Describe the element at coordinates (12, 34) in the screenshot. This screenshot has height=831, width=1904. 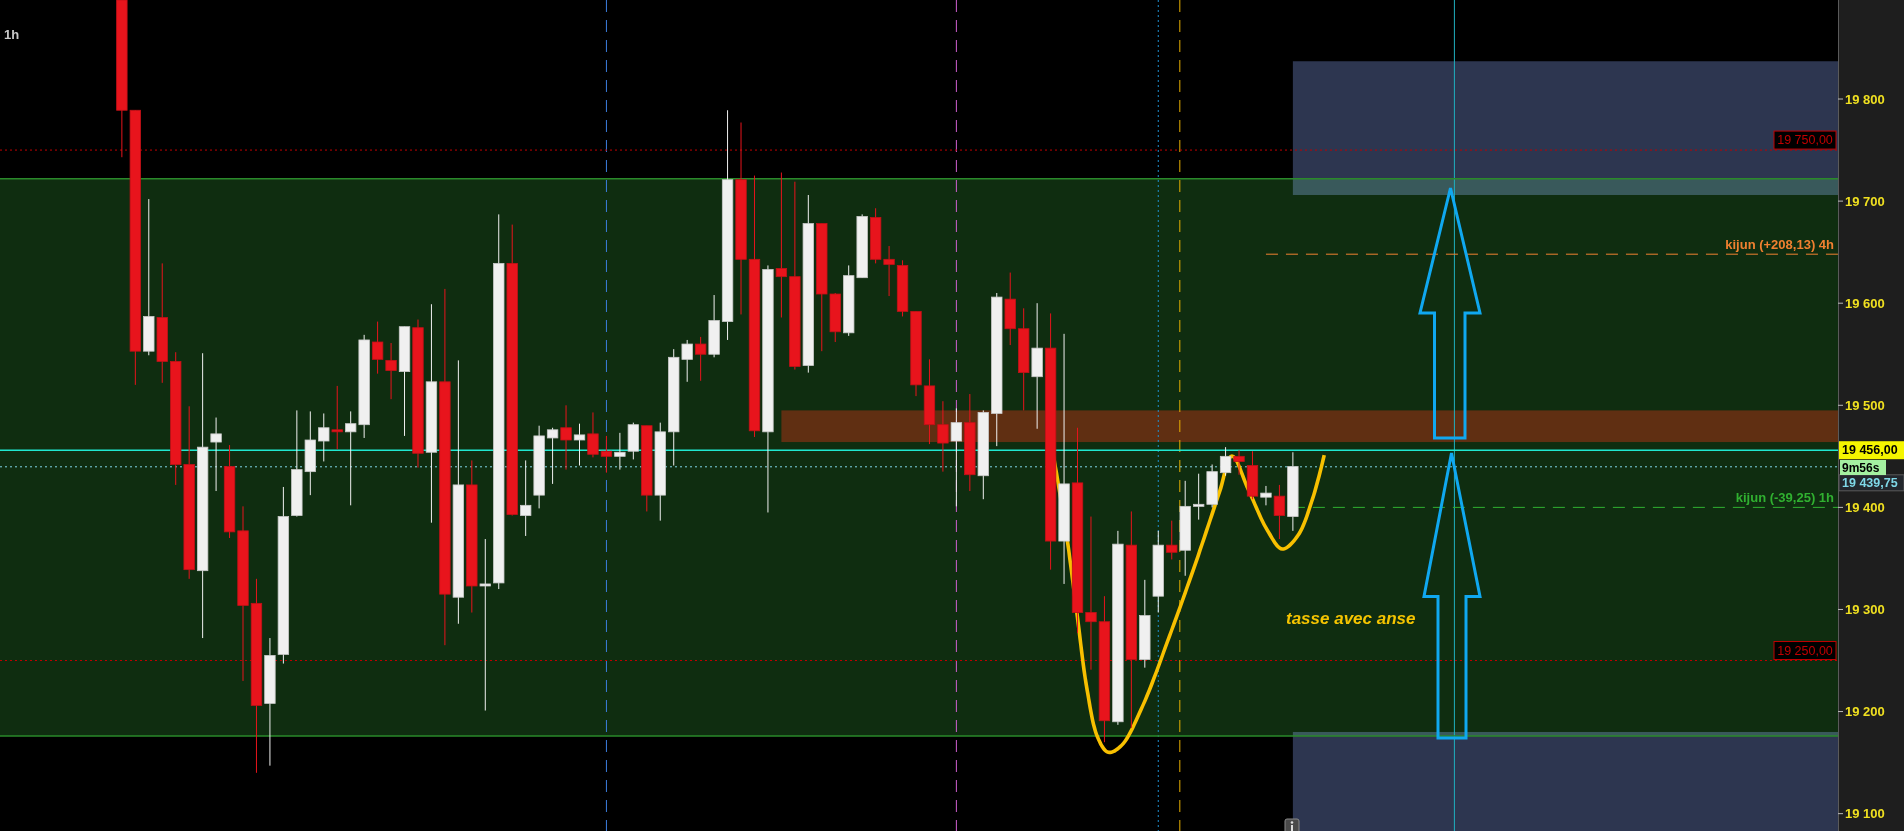
I see `text: 1h` at that location.